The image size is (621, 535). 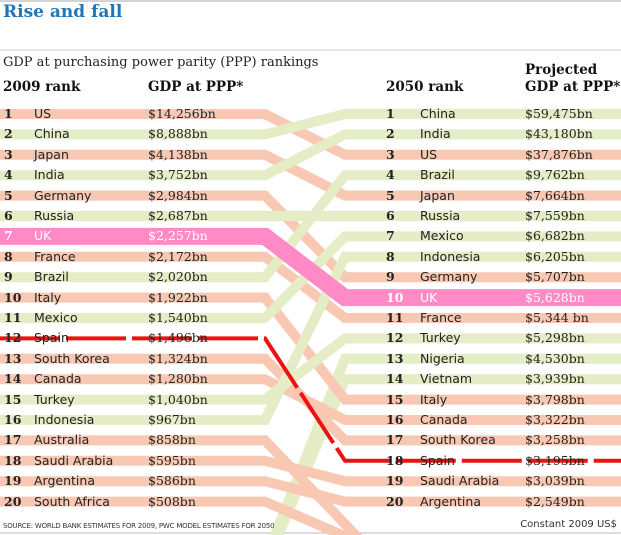 What do you see at coordinates (13, 399) in the screenshot?
I see `left-rank: 15` at bounding box center [13, 399].